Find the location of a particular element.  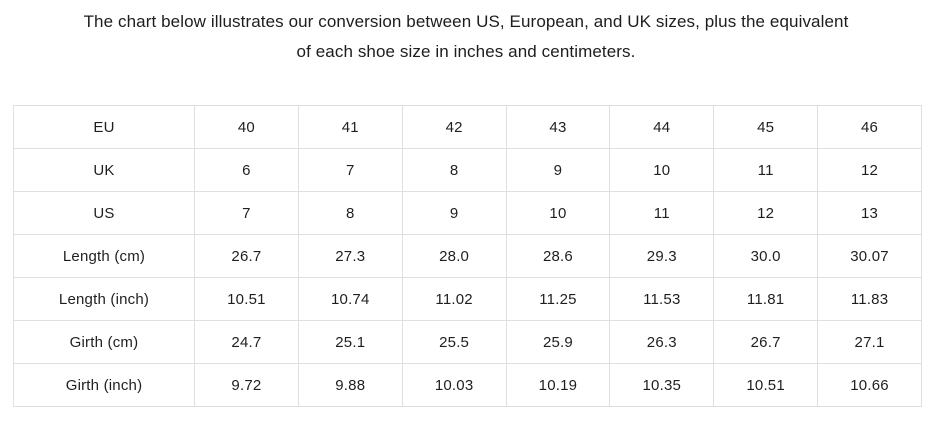

table-cell: 43 is located at coordinates (558, 127).